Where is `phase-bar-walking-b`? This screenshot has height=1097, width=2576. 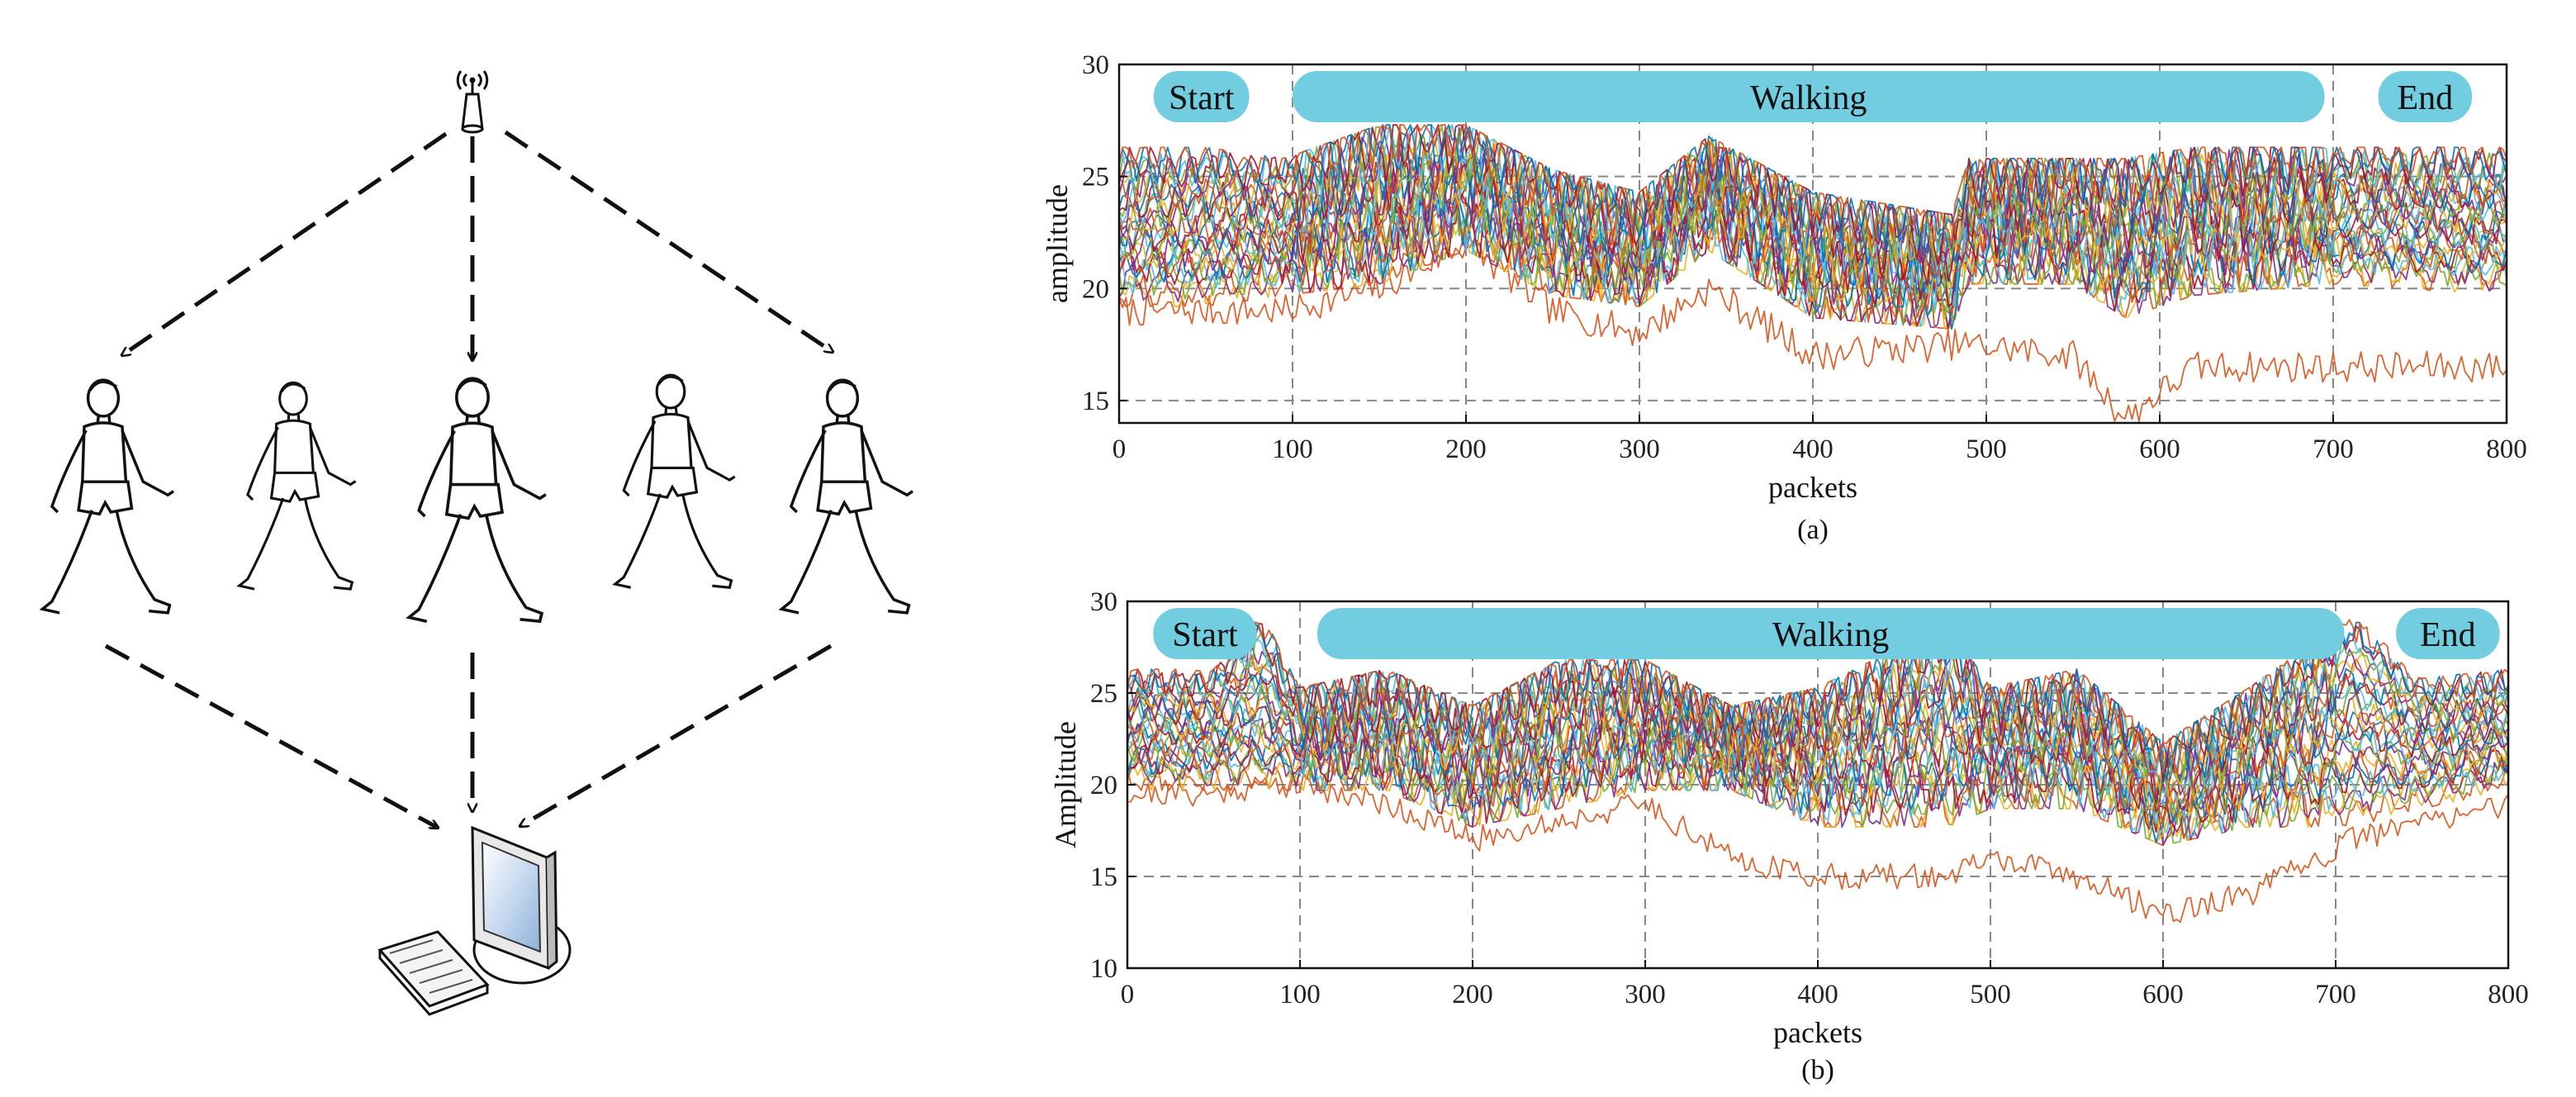
phase-bar-walking-b is located at coordinates (1830, 633).